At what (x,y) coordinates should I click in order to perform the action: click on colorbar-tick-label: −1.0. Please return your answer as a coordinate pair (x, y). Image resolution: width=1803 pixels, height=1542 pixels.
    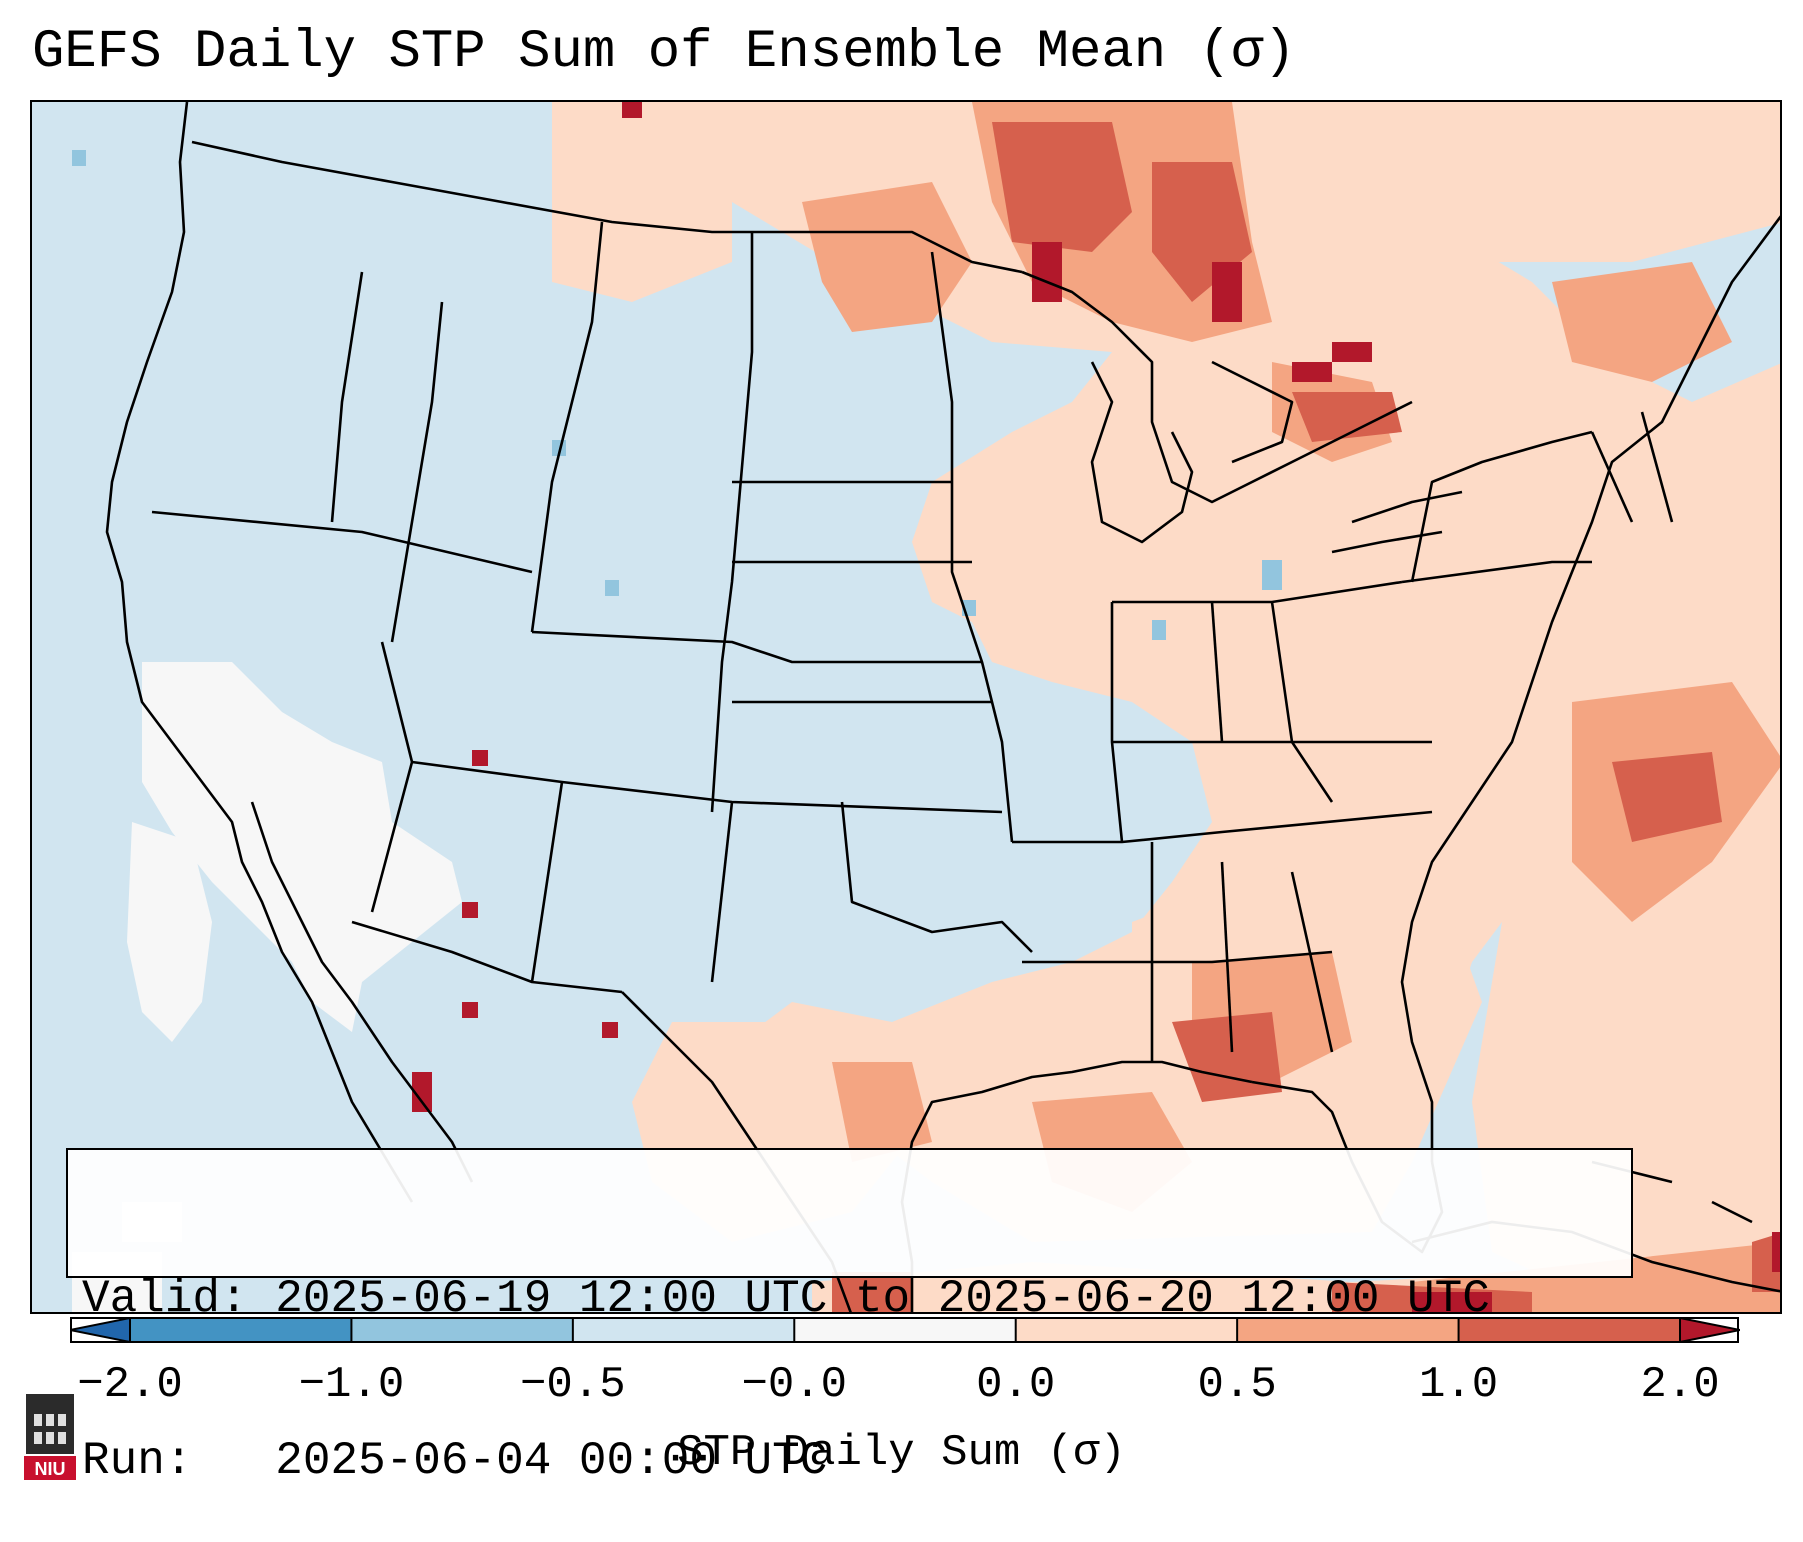
    Looking at the image, I should click on (351, 1385).